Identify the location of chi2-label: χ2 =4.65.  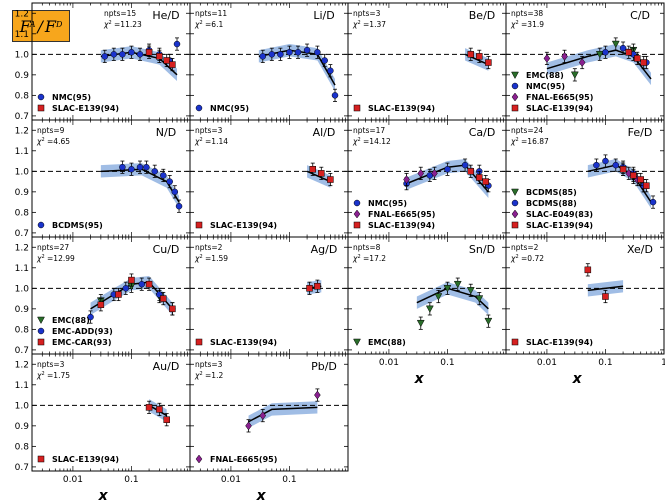
(53, 141).